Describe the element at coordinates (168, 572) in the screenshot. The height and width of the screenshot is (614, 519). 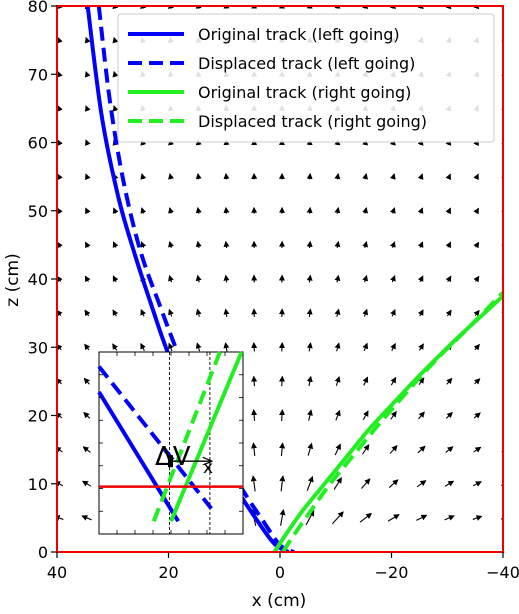
I see `x-tick-label: 20` at that location.